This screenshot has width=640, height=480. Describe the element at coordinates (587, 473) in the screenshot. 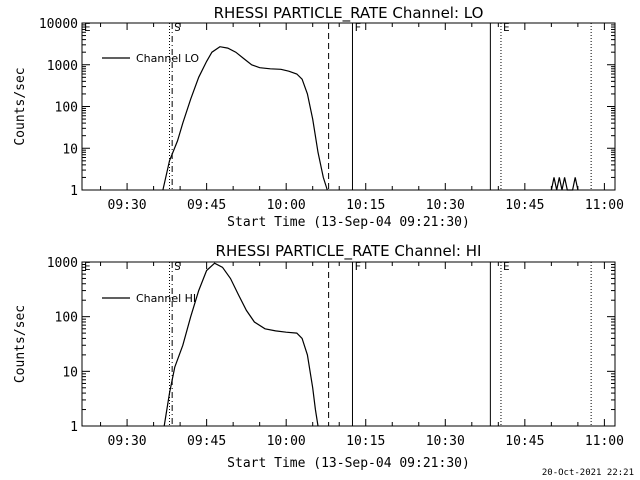

I see `footer-timestamp: 20-Oct-2021 22:21` at that location.